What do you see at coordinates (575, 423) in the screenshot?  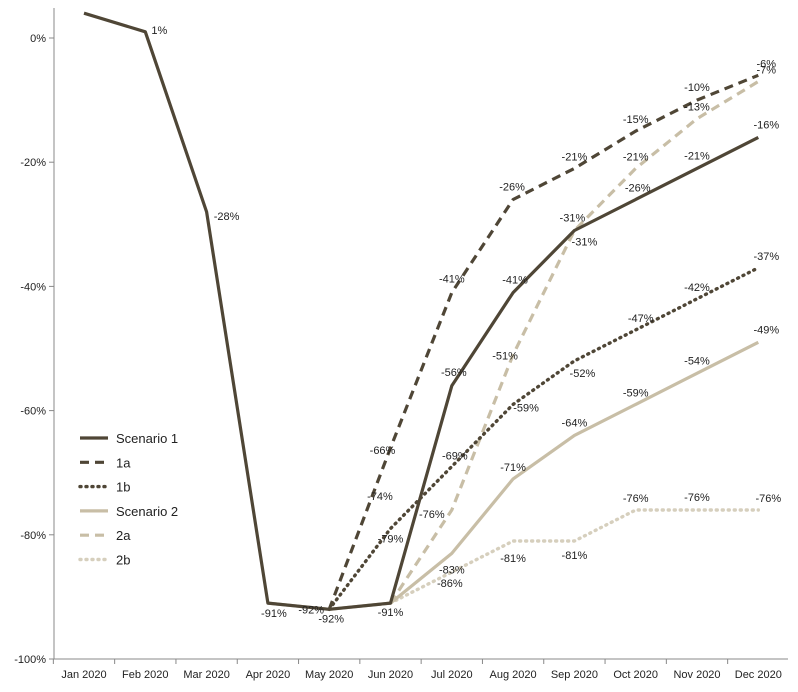 I see `data-label: -64%` at bounding box center [575, 423].